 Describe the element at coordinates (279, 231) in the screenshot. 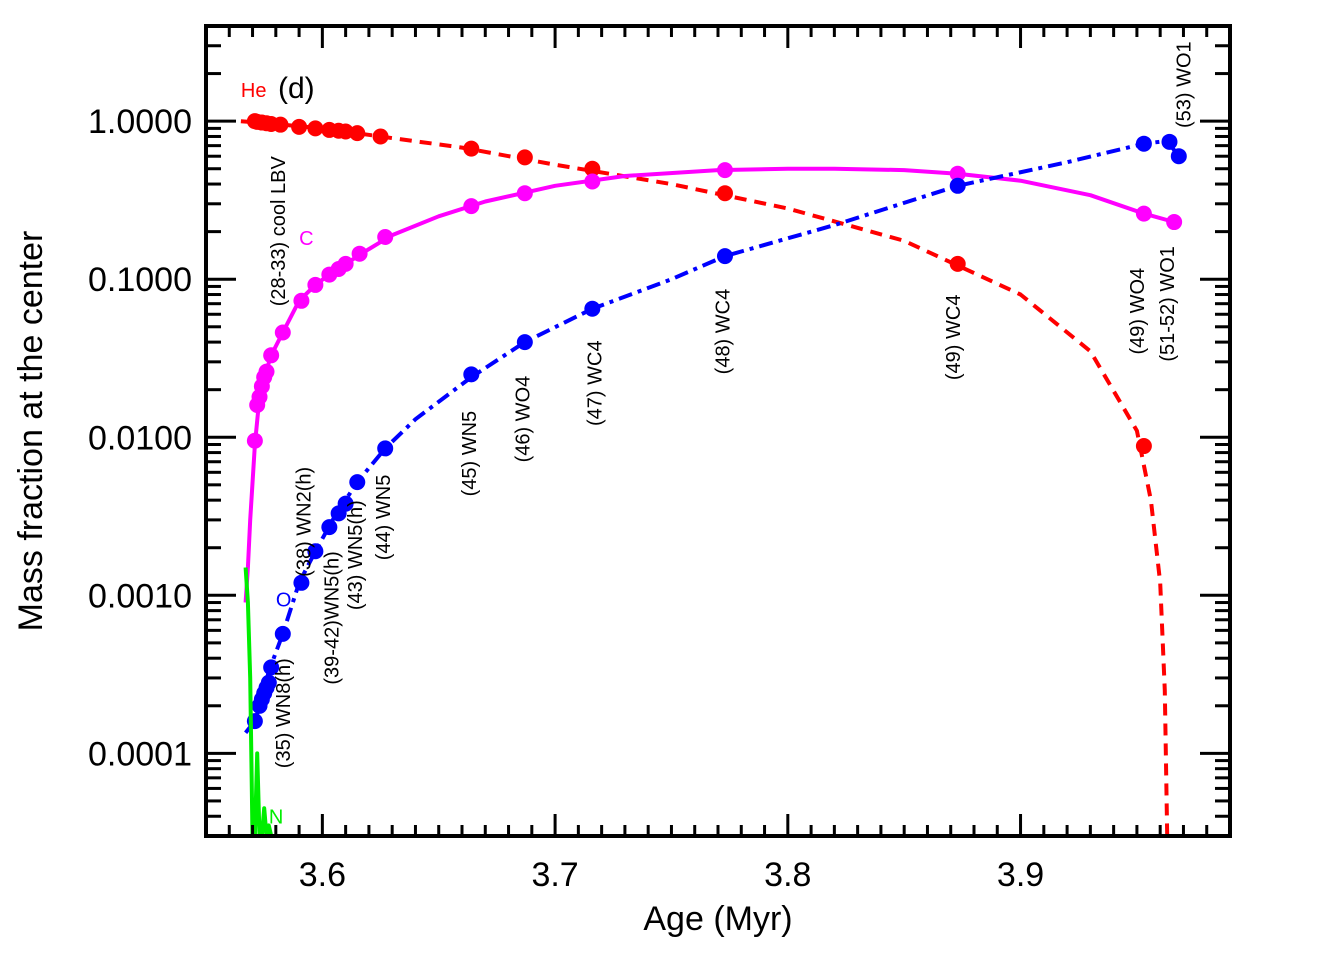

I see `phase-annotation: (28-33) cool LBV` at that location.